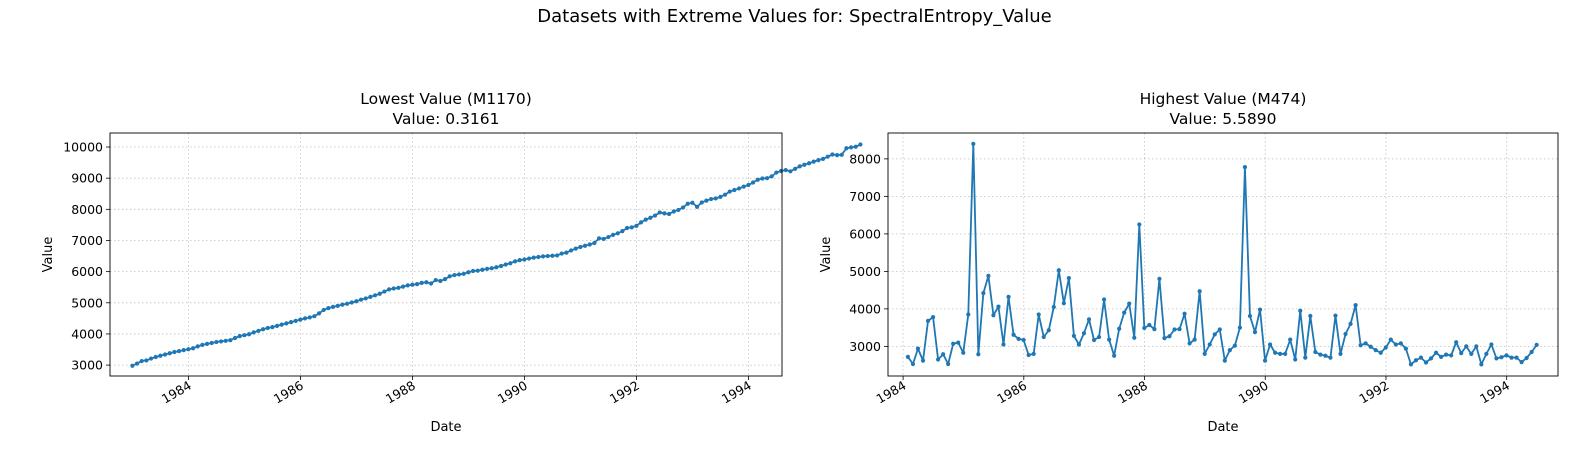 The width and height of the screenshot is (1589, 450). I want to click on panel-title: Lowest Value (M1170), so click(446, 99).